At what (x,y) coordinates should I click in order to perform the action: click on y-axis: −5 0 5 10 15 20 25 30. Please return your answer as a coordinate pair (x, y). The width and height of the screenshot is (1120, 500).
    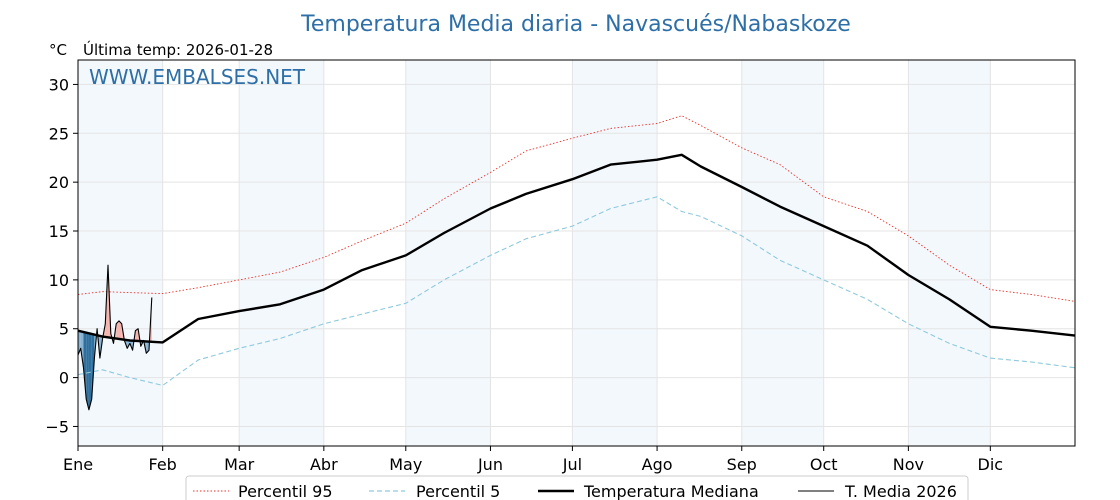
    Looking at the image, I should click on (61, 255).